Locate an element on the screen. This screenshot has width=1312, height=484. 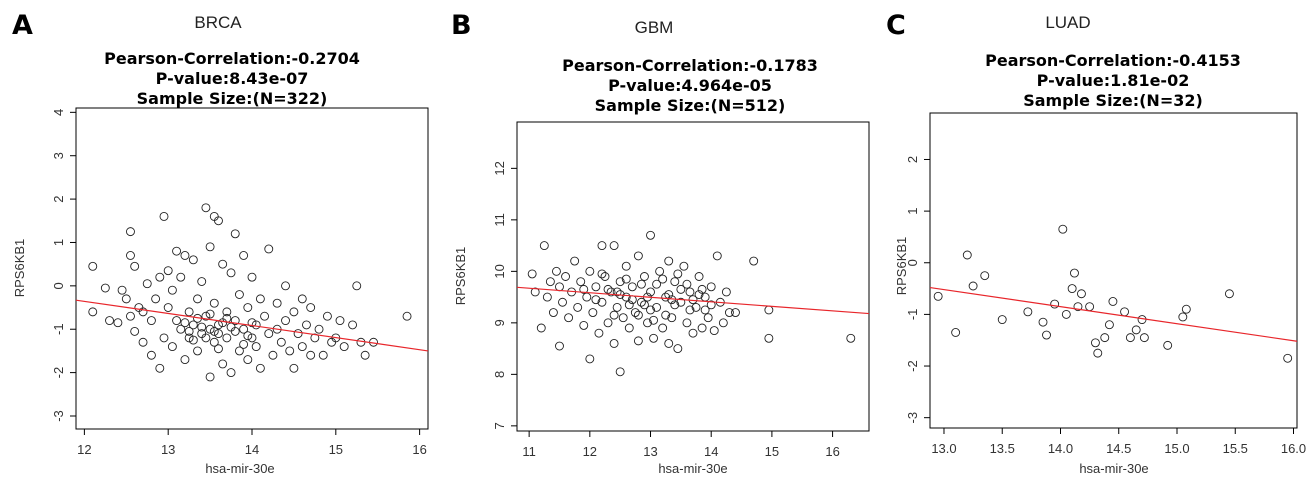
x-tick-label: 12 is located at coordinates (84, 449).